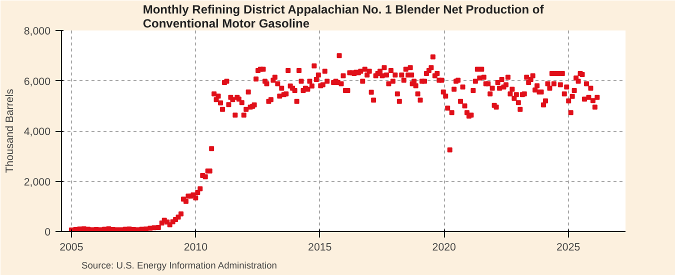 This screenshot has width=675, height=275. Describe the element at coordinates (37, 32) in the screenshot. I see `y-tick-label: 8,000` at that location.